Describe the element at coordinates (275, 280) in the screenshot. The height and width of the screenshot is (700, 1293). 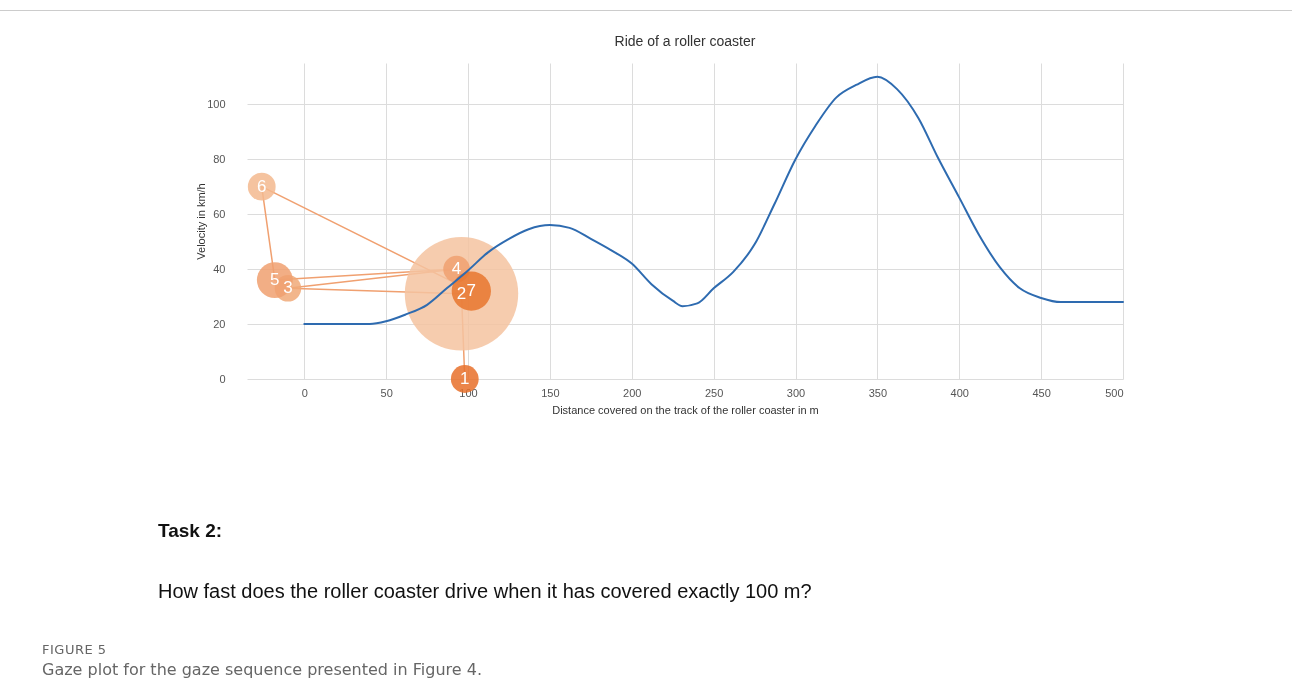
I see `annotation: 5` at that location.